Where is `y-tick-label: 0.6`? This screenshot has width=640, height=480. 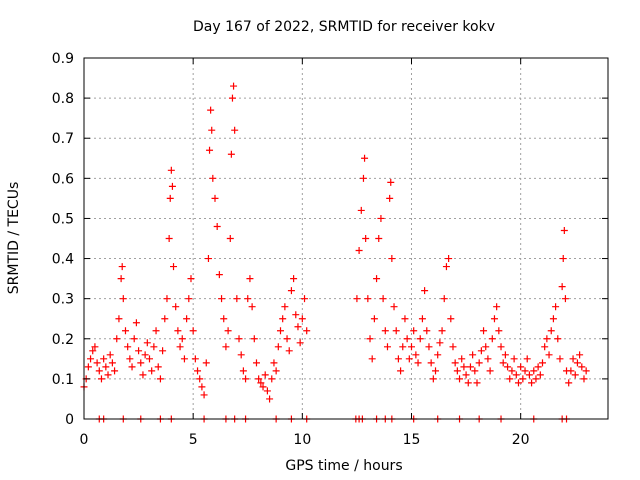 y-tick-label: 0.6 is located at coordinates (63, 179).